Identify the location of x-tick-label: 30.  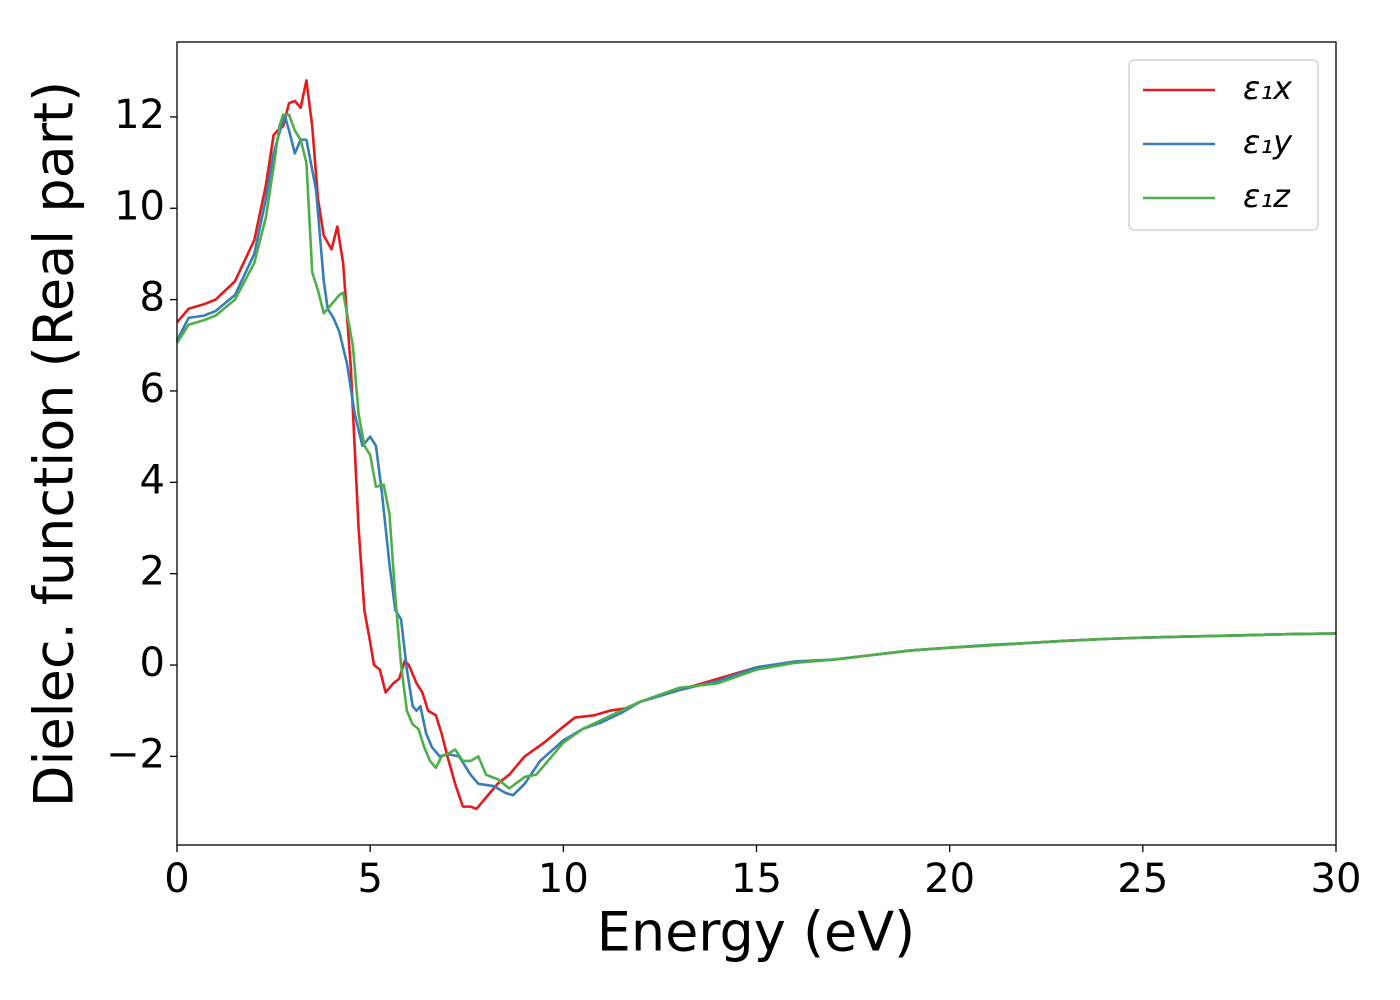
(1336, 879).